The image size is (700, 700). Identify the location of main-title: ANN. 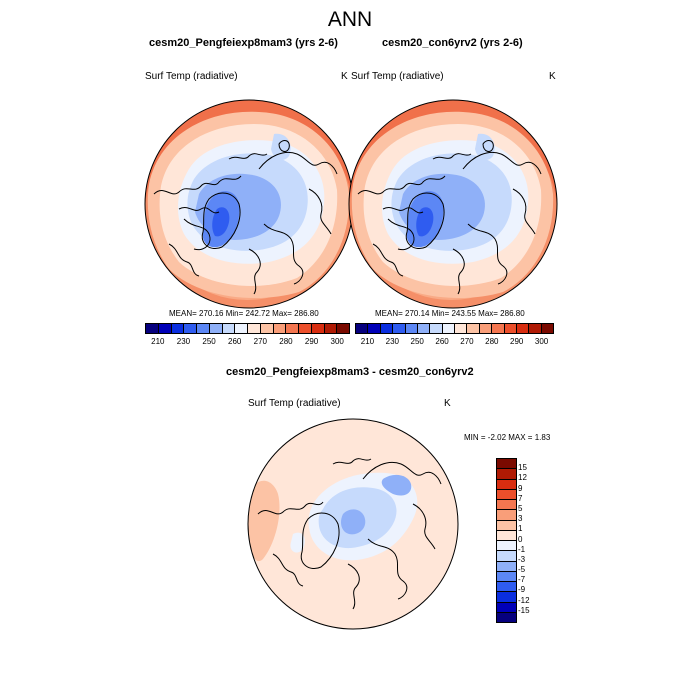
(350, 19).